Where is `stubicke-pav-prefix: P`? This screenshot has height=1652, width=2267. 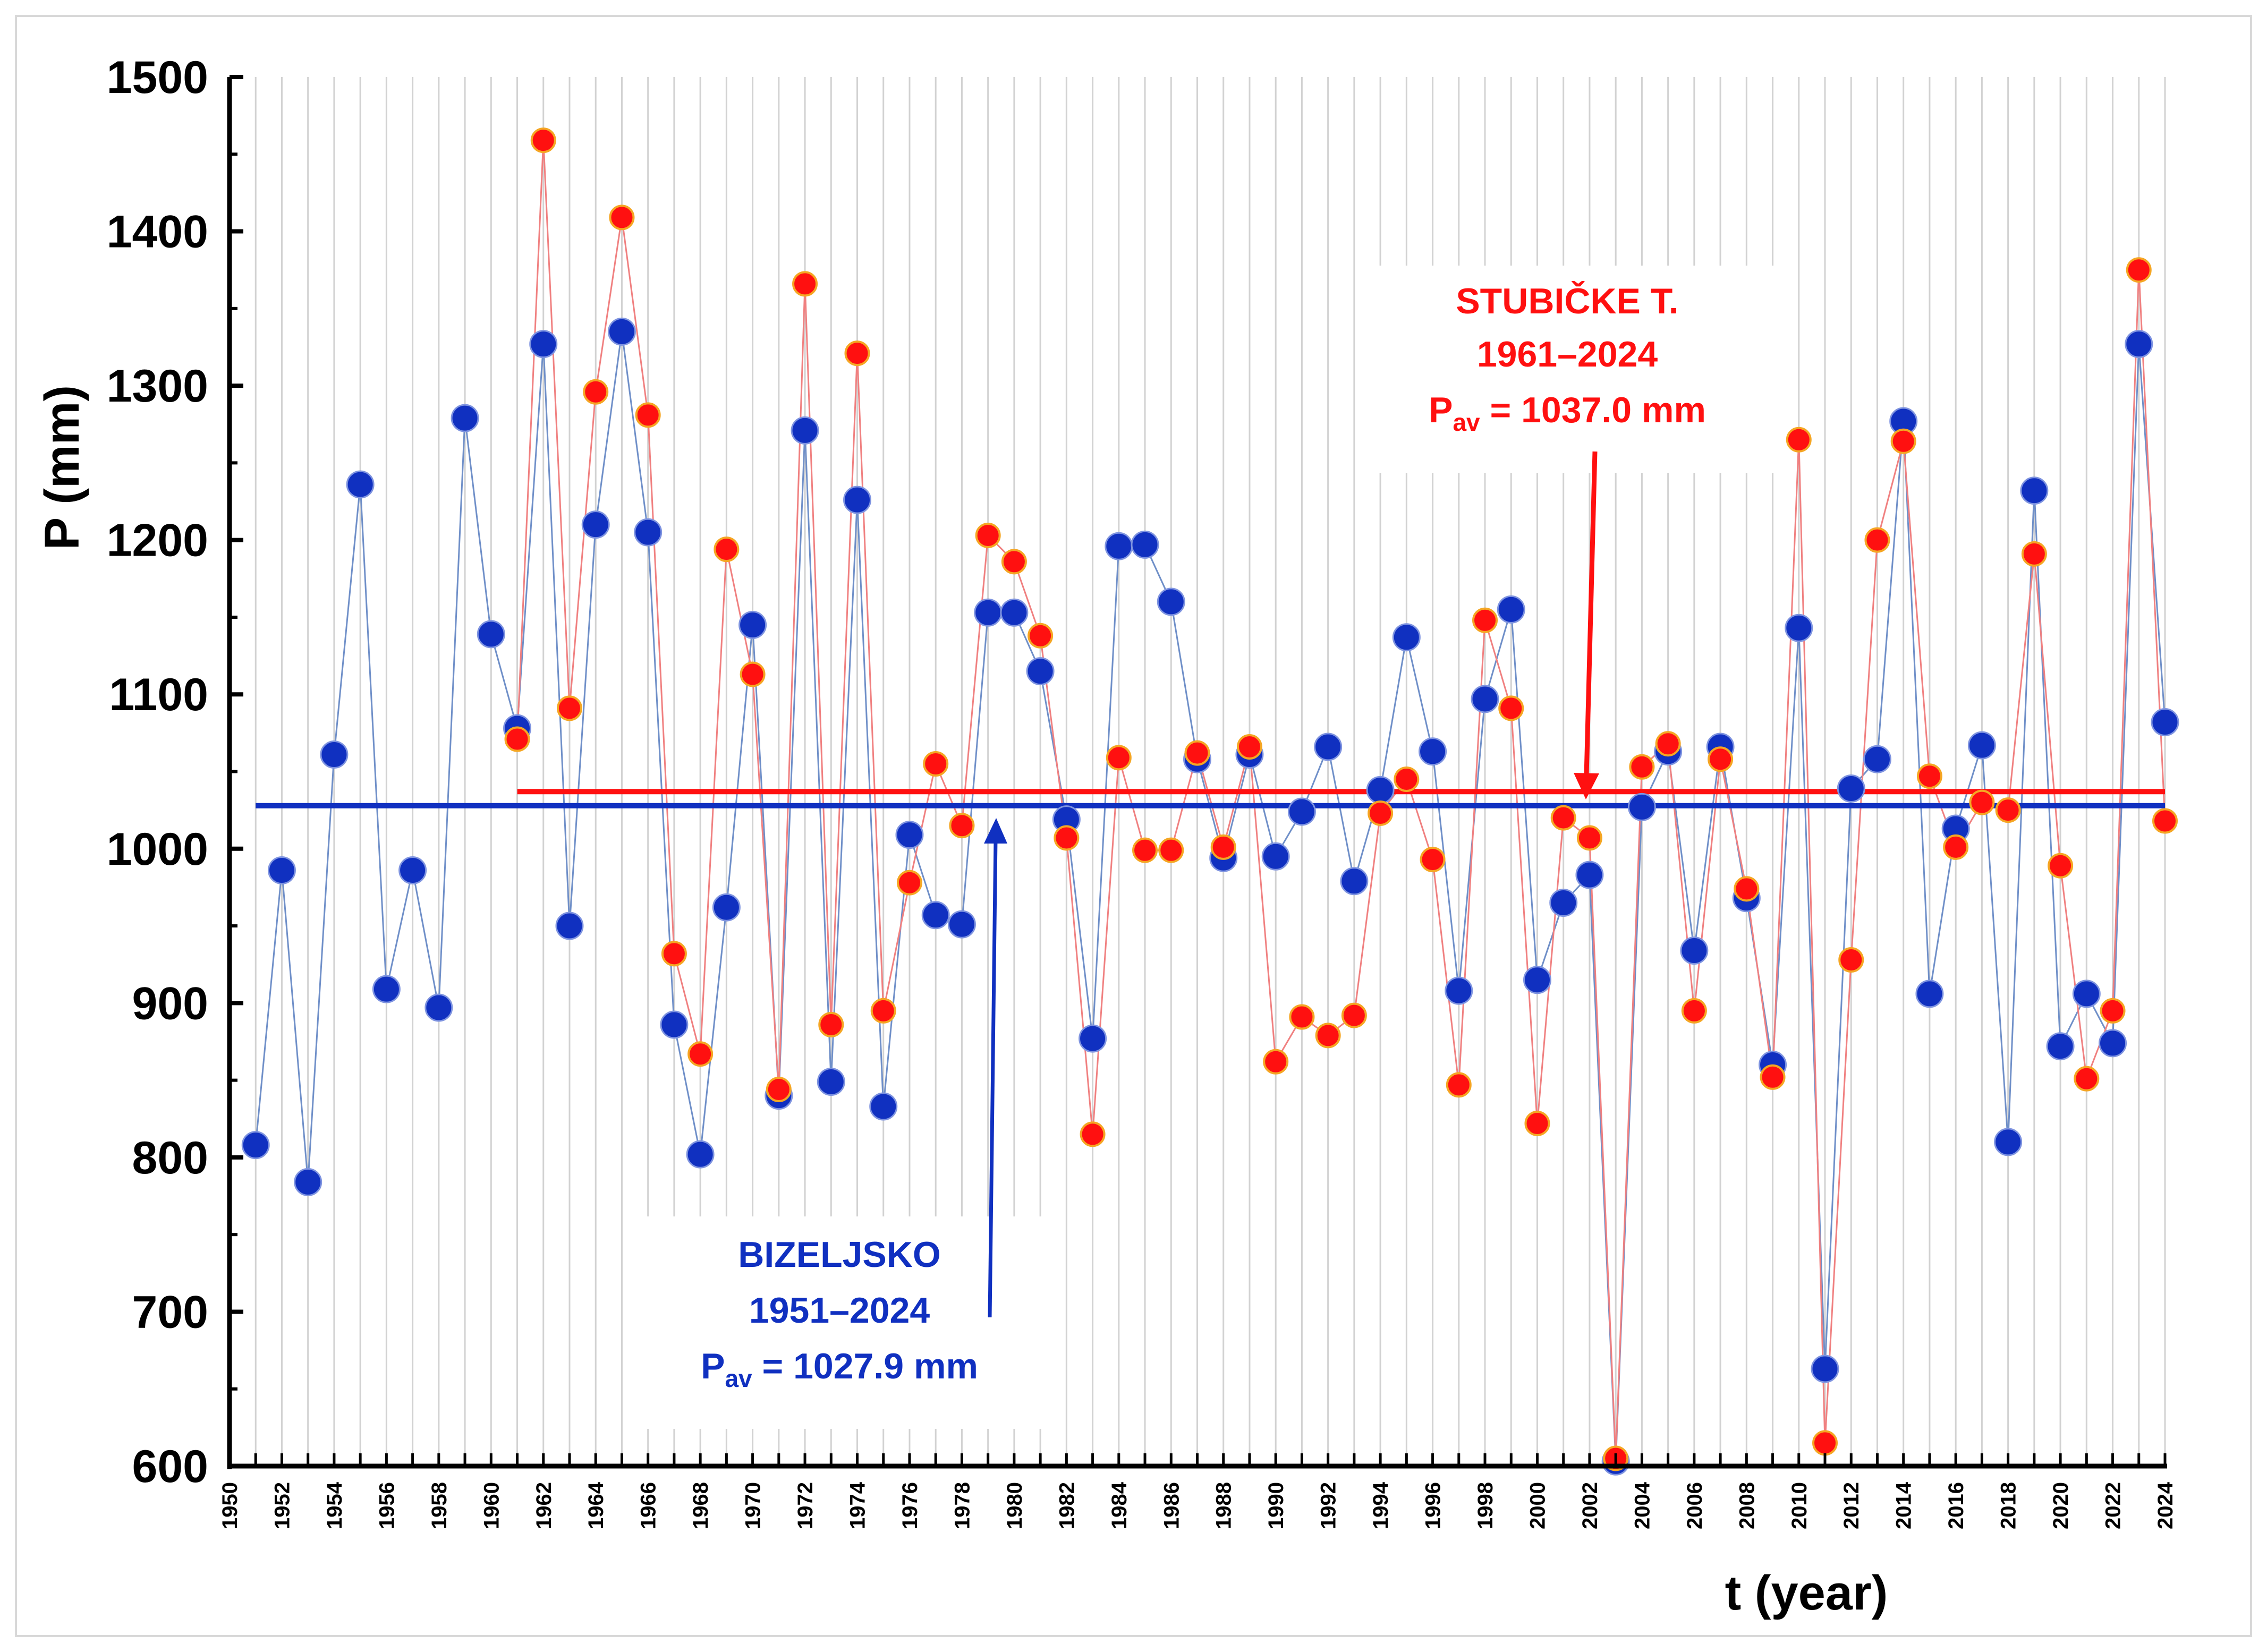
stubicke-pav-prefix: P is located at coordinates (1441, 410).